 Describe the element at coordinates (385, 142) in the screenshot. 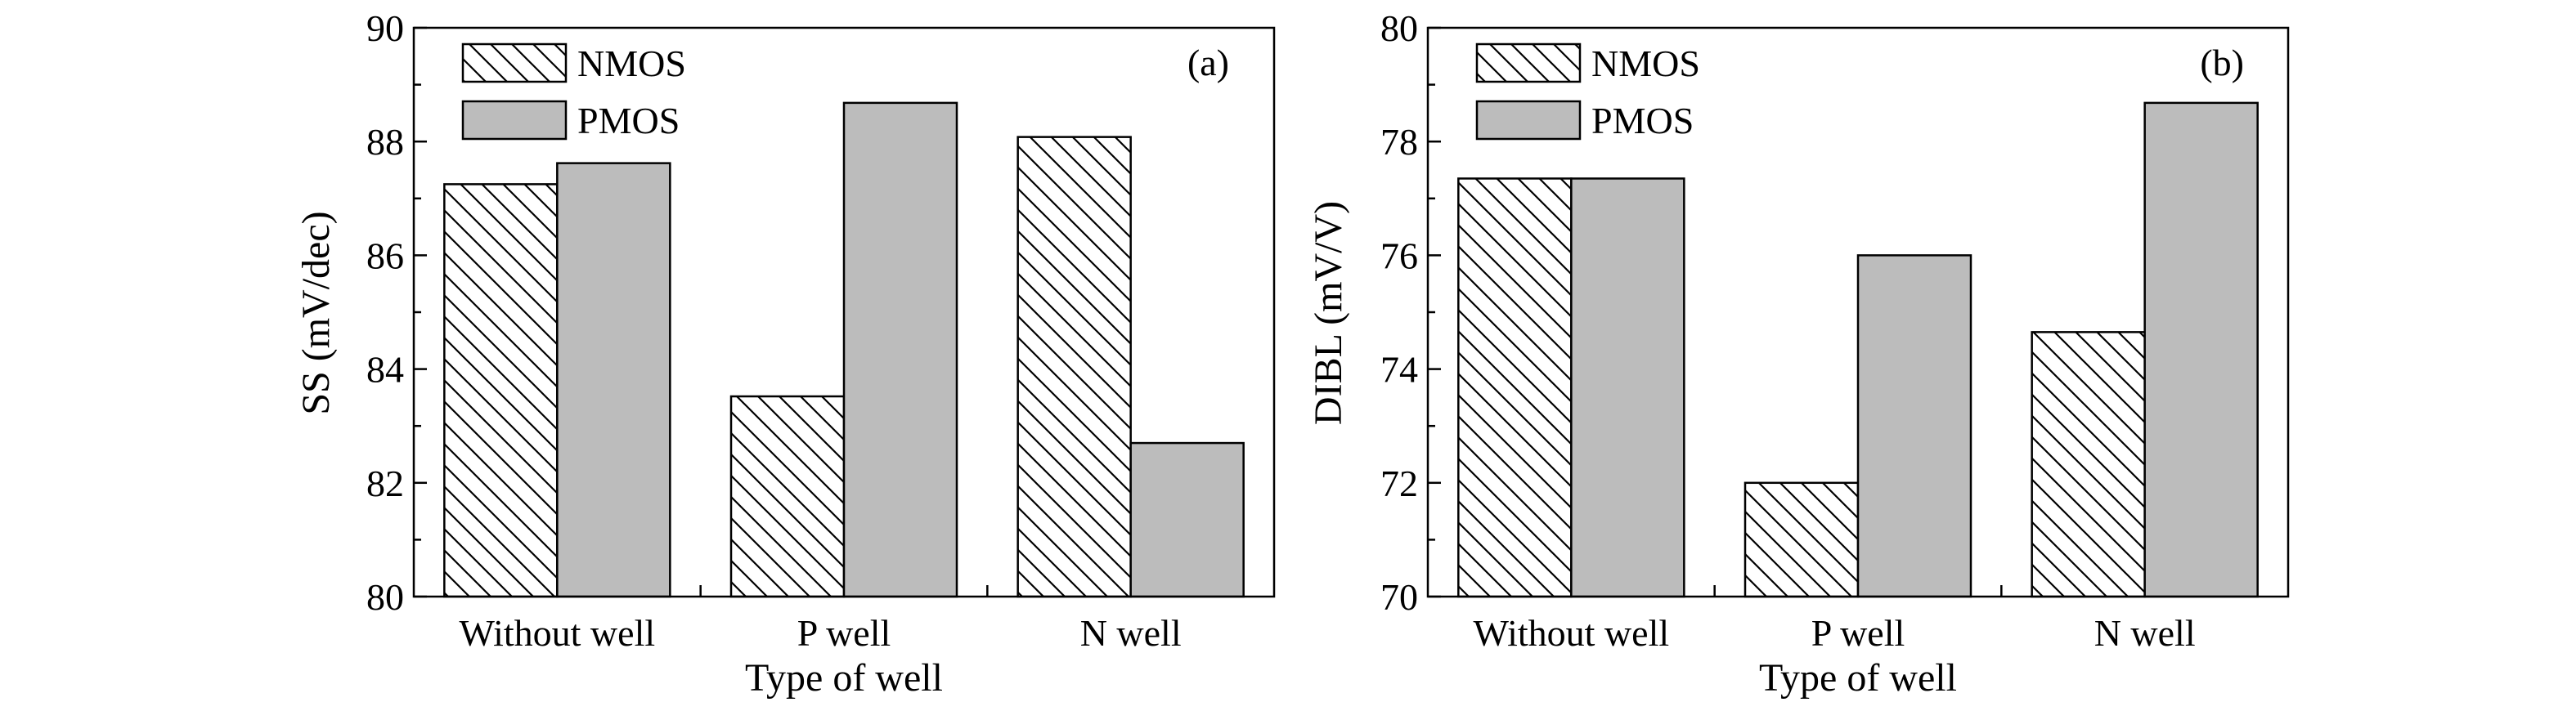

I see `y-tick-label: 88` at that location.